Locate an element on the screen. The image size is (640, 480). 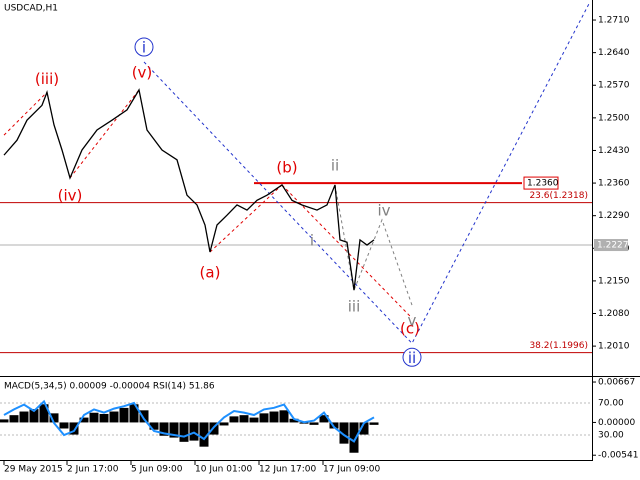
level-label: 23.6(1.2318) is located at coordinates (558, 196).